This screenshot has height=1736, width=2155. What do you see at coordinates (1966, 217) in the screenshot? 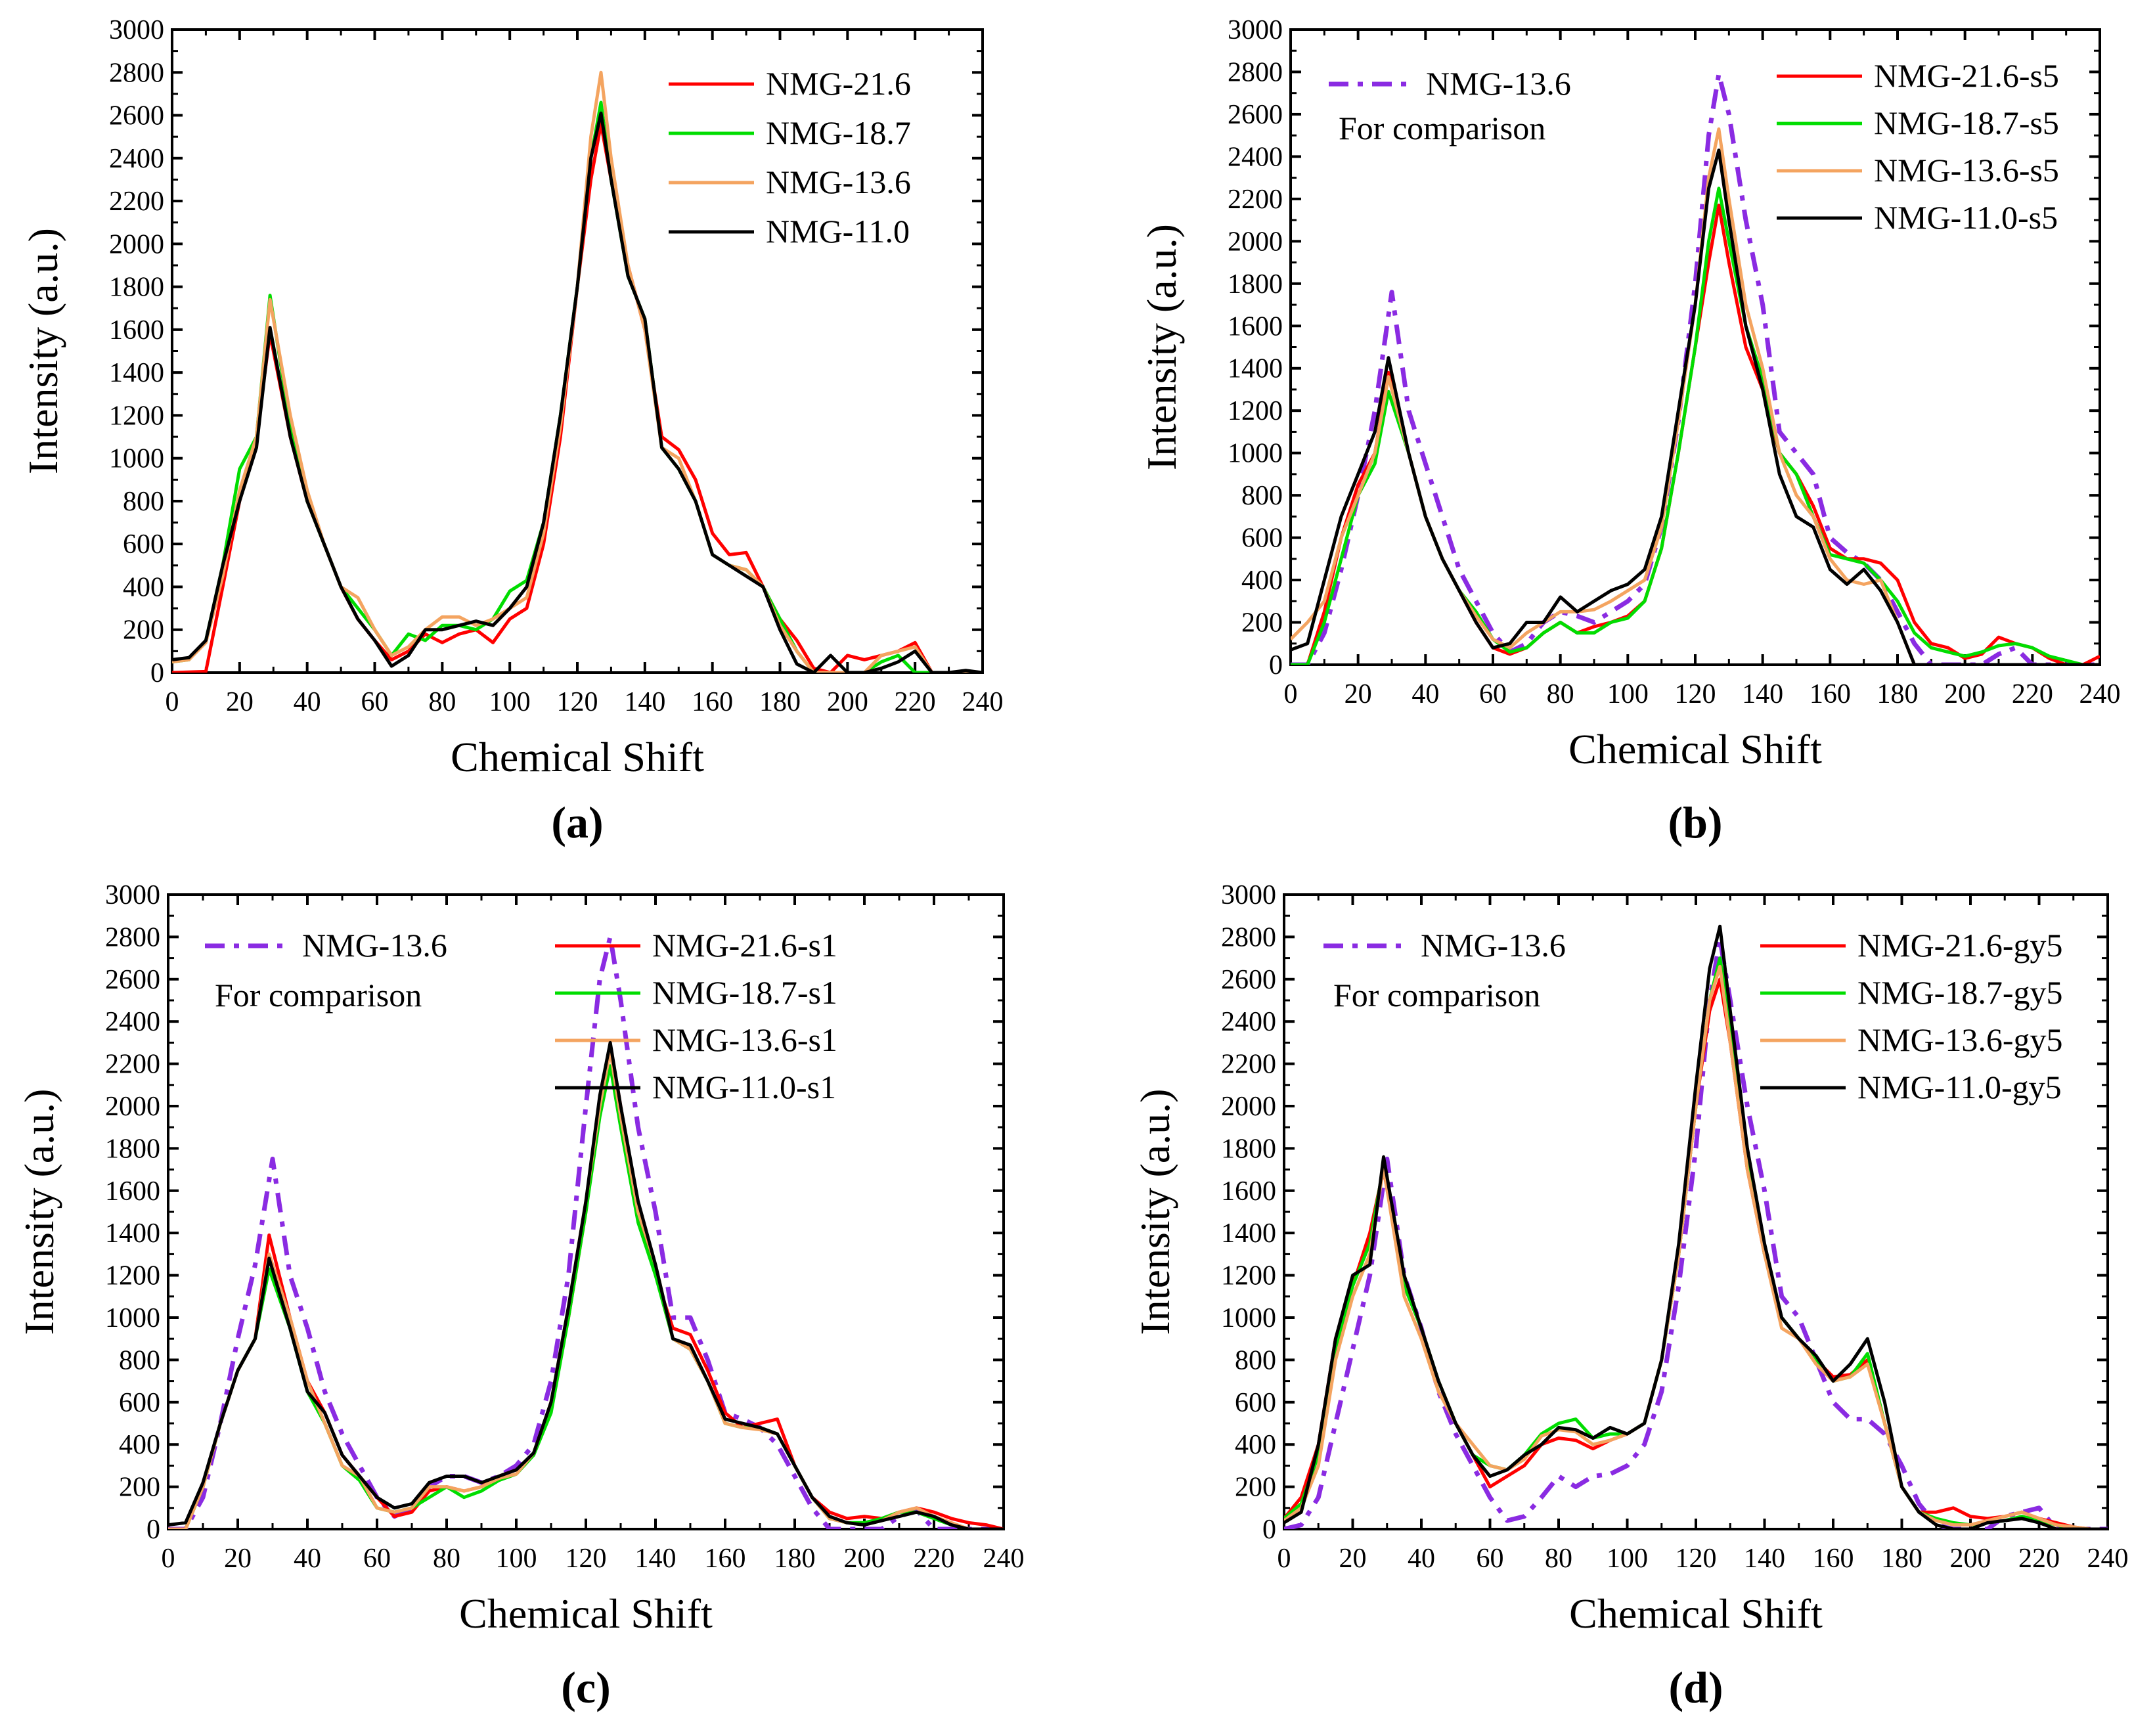
I see `legend-label: NMG-11.0-s5` at bounding box center [1966, 217].